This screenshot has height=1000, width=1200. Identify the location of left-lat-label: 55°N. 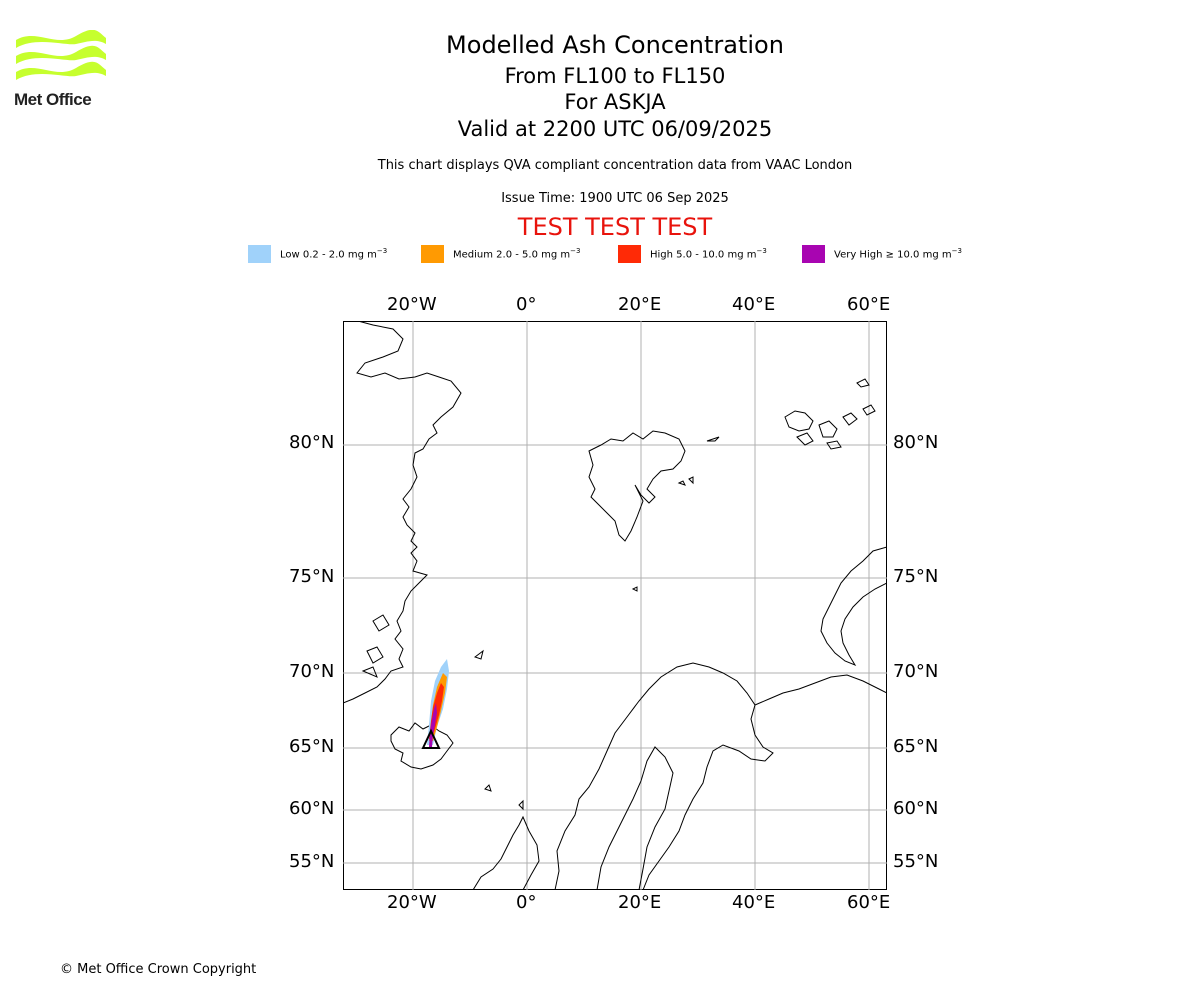
(312, 861).